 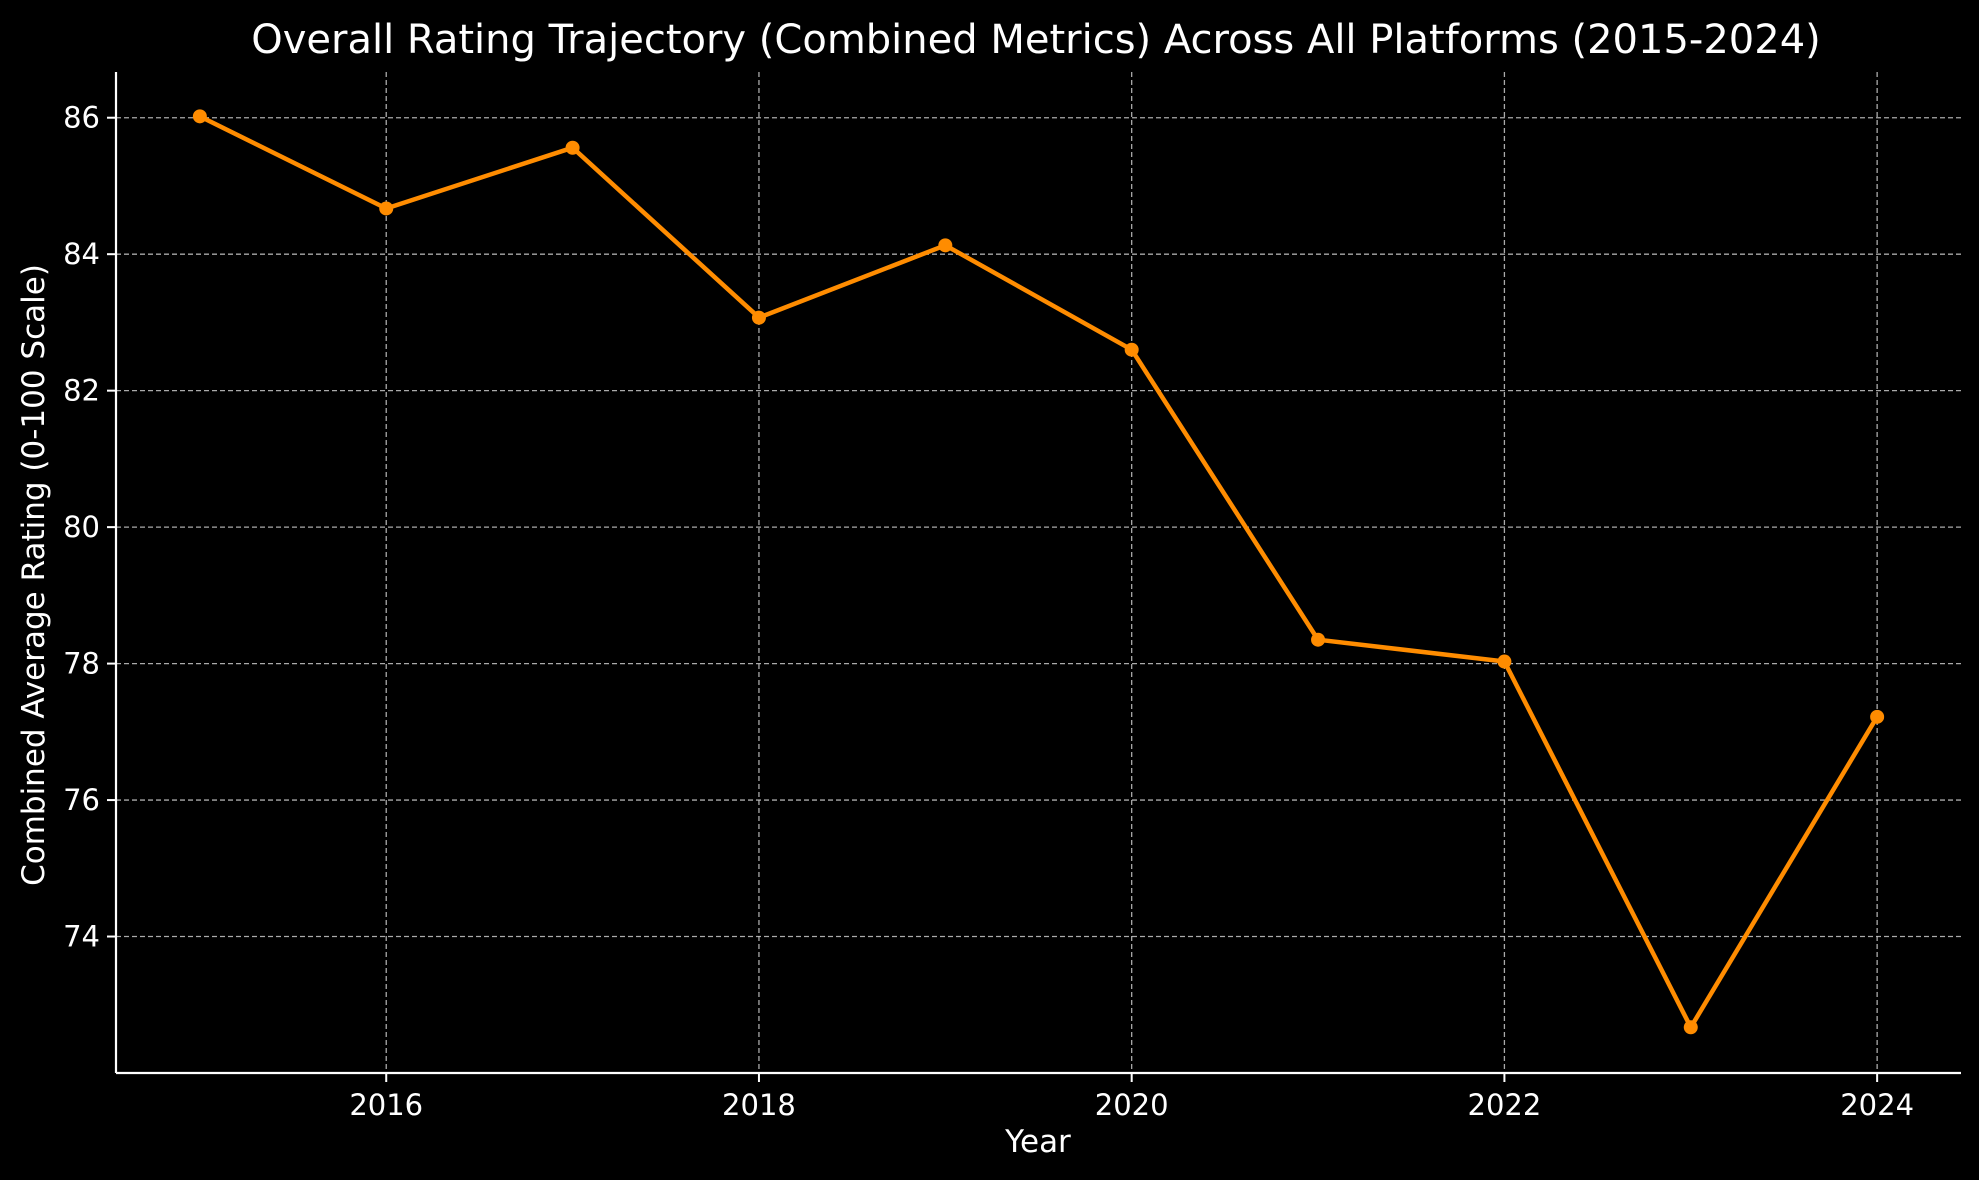 What do you see at coordinates (81, 664) in the screenshot?
I see `y-tick-label: 78` at bounding box center [81, 664].